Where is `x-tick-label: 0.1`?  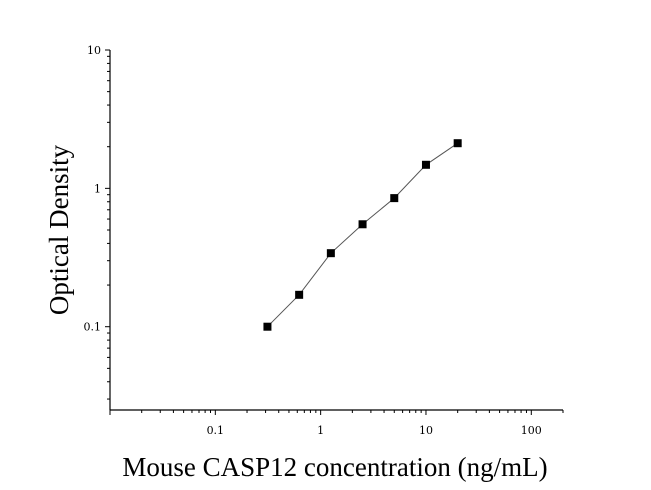
x-tick-label: 0.1 is located at coordinates (216, 430).